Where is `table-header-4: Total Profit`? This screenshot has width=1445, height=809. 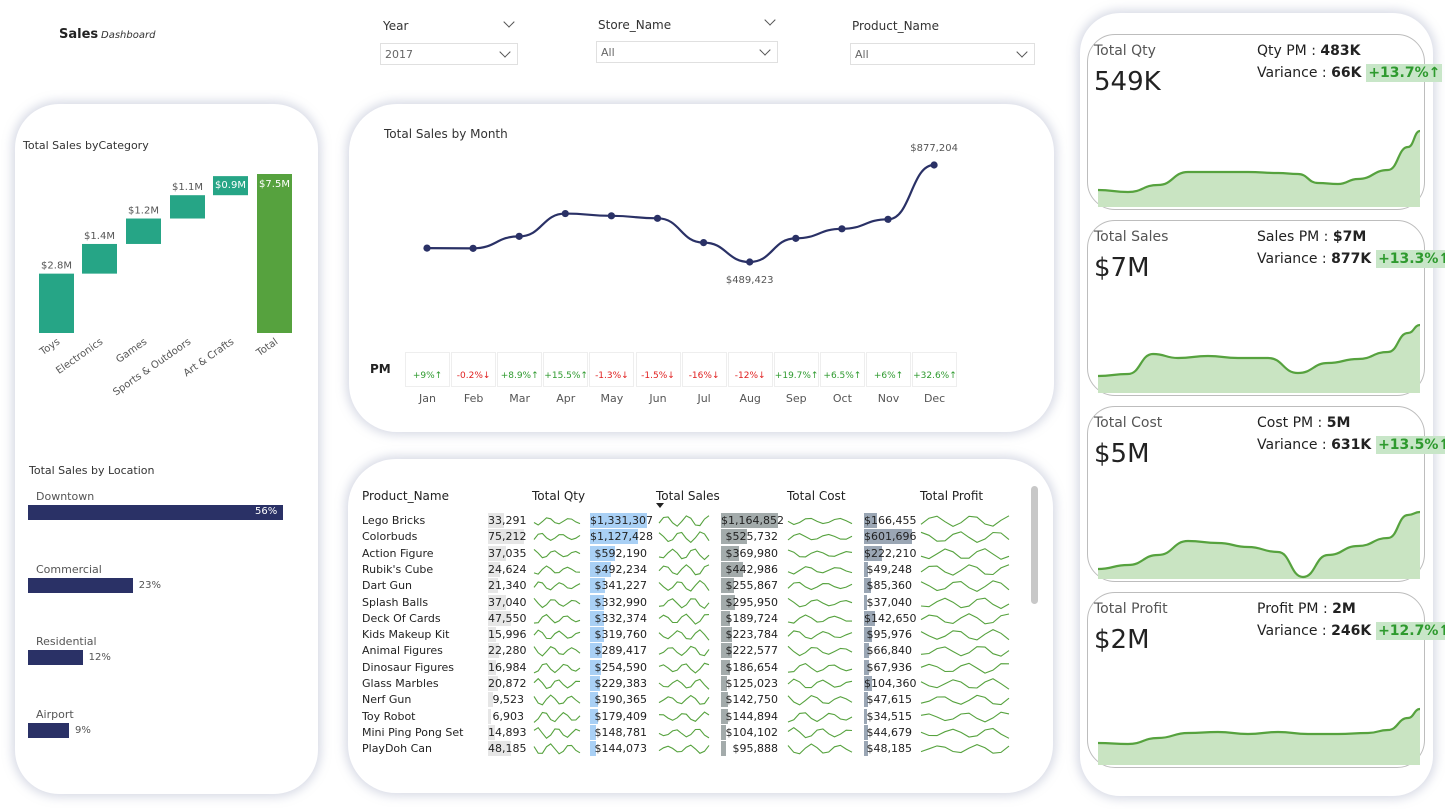
table-header-4: Total Profit is located at coordinates (952, 496).